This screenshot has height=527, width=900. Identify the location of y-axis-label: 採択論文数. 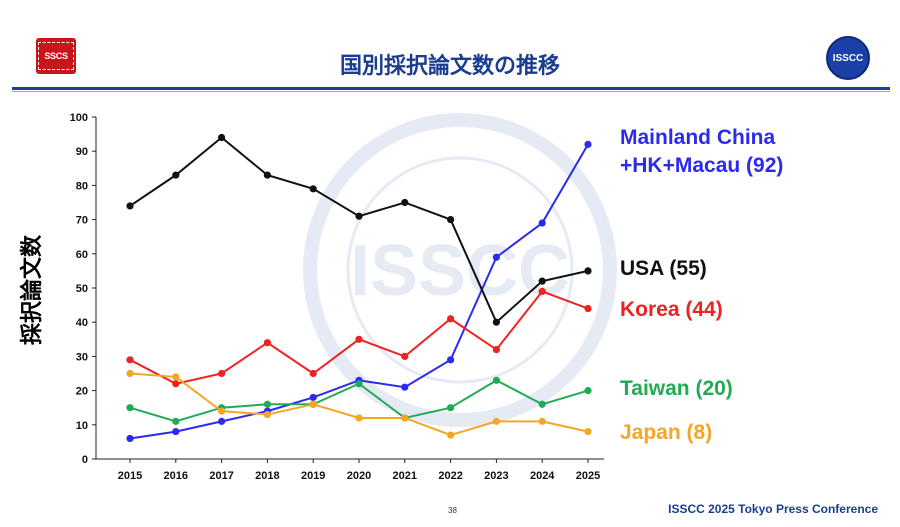
(32, 290).